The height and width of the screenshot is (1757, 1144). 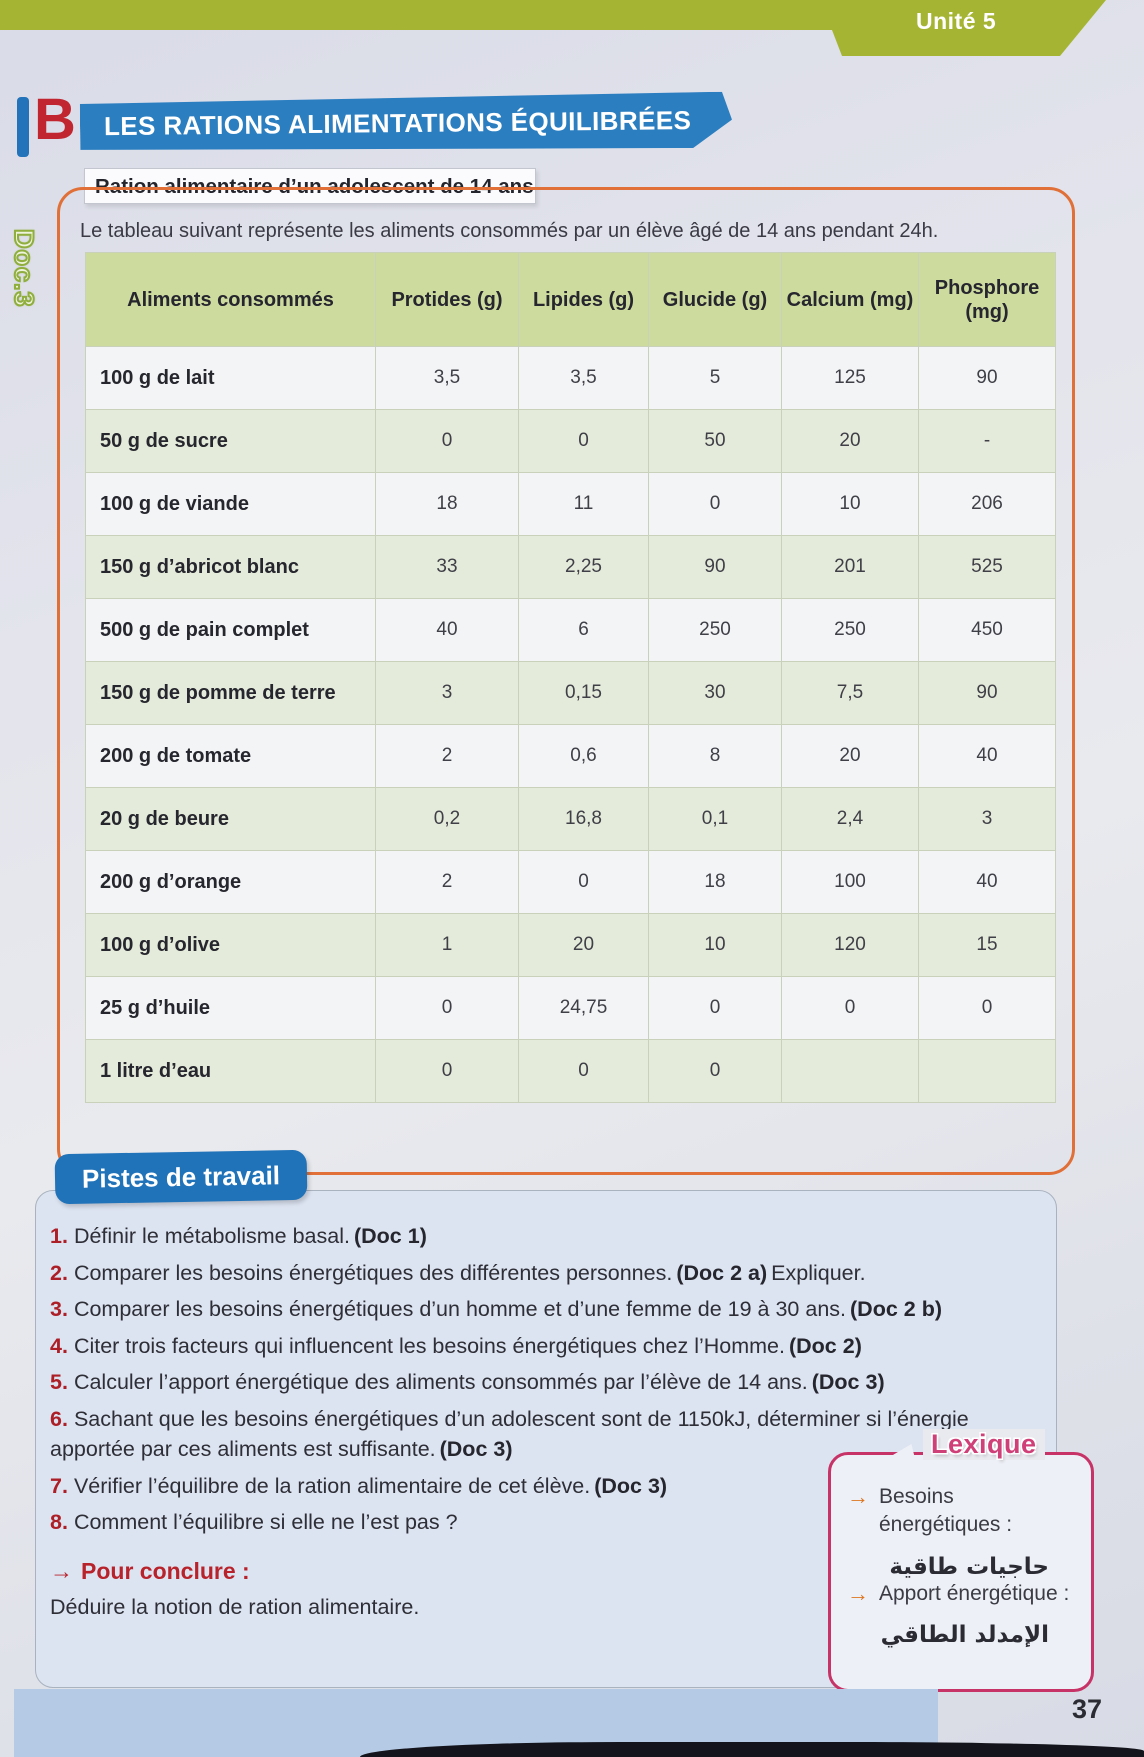 What do you see at coordinates (23, 127) in the screenshot?
I see `section-tick-bar` at bounding box center [23, 127].